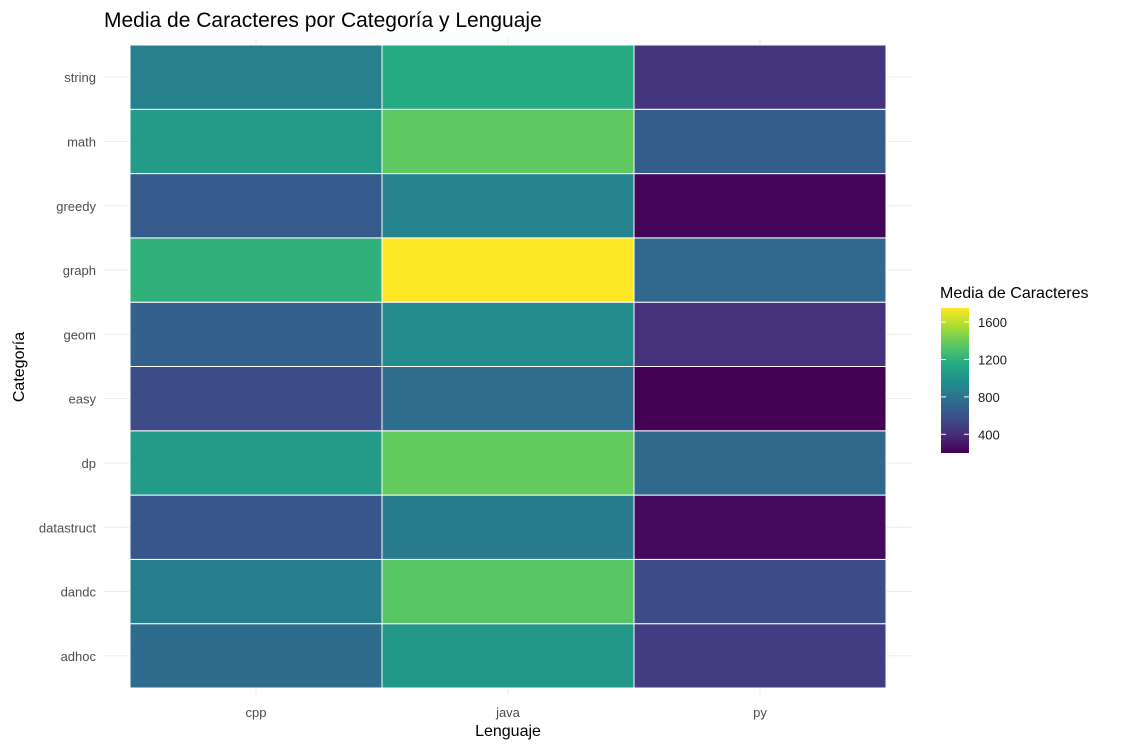  Describe the element at coordinates (989, 434) in the screenshot. I see `legend-tick-label: 400` at that location.